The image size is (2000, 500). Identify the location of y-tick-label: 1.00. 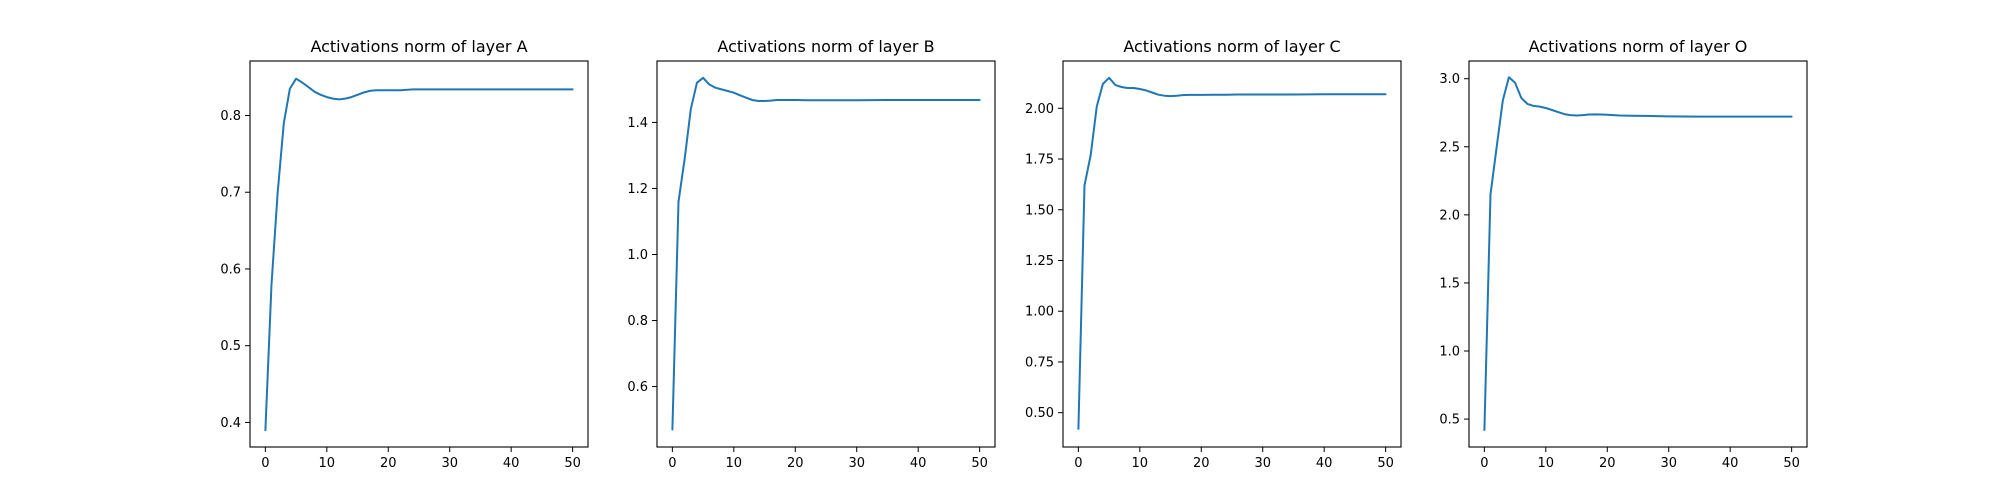
(1039, 312).